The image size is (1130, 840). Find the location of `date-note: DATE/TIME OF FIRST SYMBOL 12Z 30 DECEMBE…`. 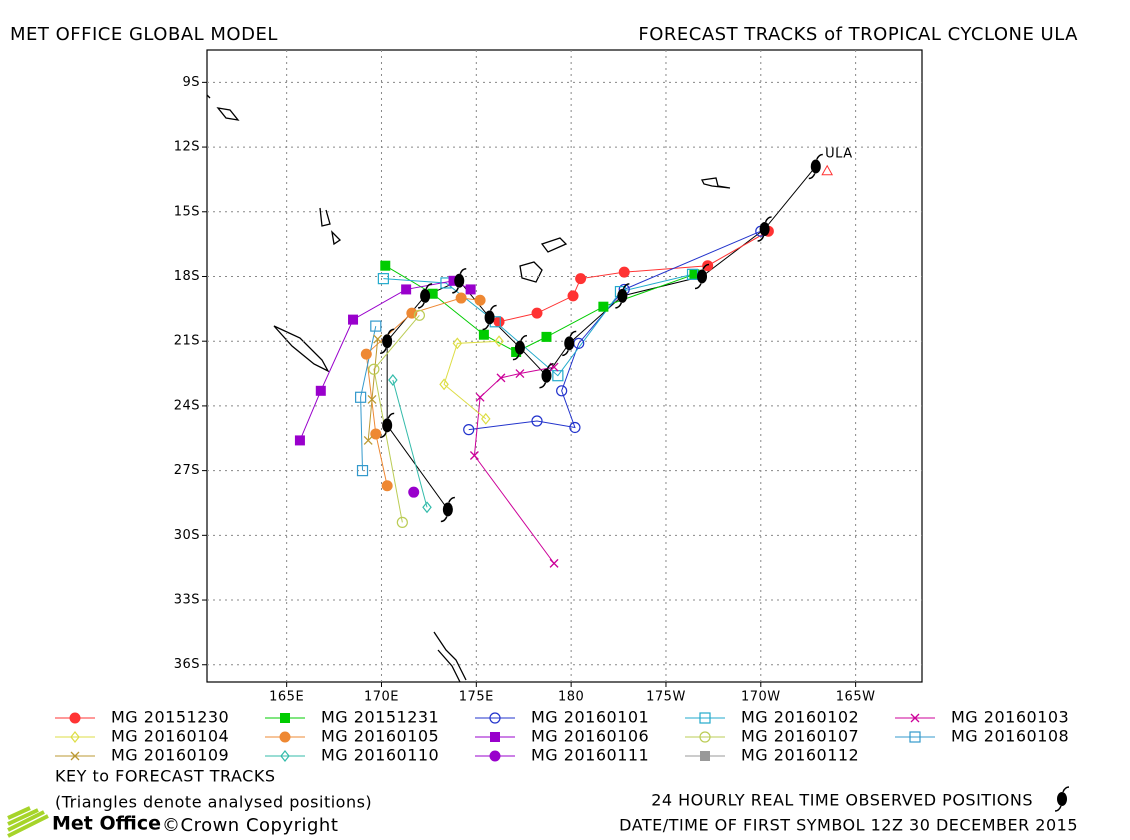

date-note: DATE/TIME OF FIRST SYMBOL 12Z 30 DECEMBE… is located at coordinates (848, 825).